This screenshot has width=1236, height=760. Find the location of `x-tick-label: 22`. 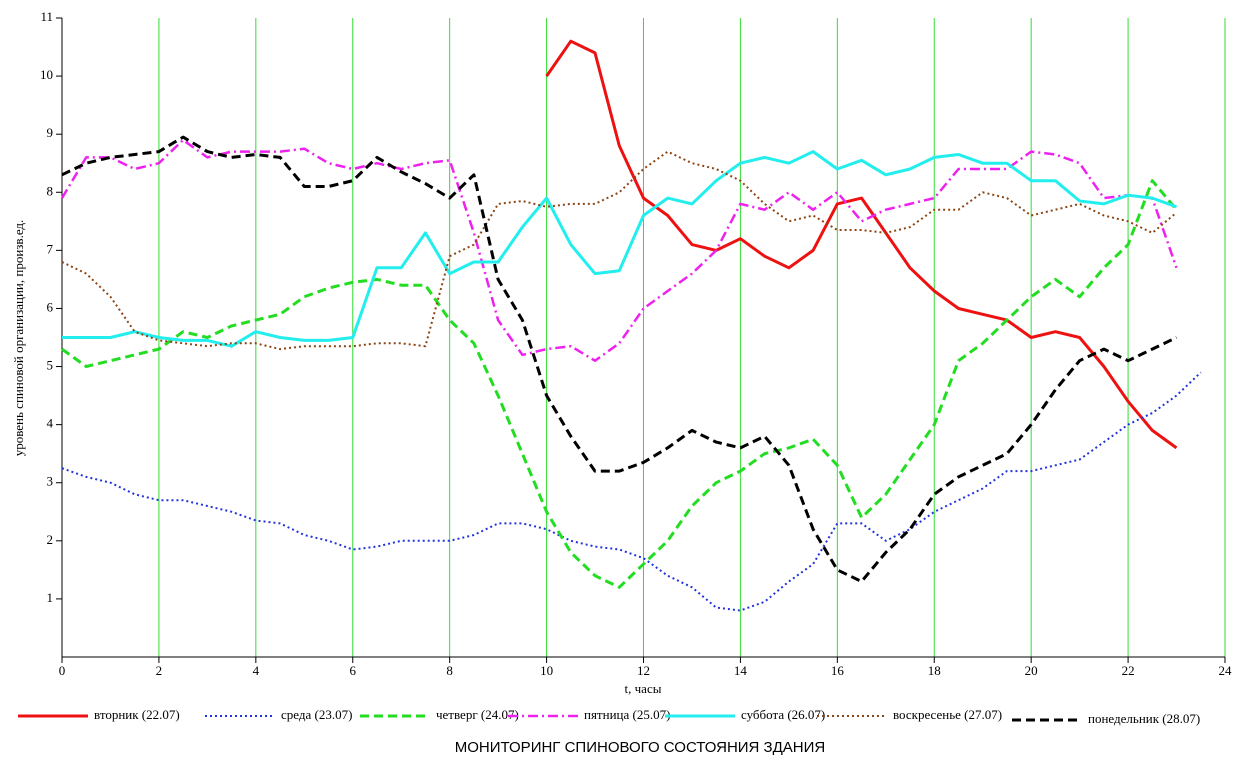

x-tick-label: 22 is located at coordinates (1128, 670).